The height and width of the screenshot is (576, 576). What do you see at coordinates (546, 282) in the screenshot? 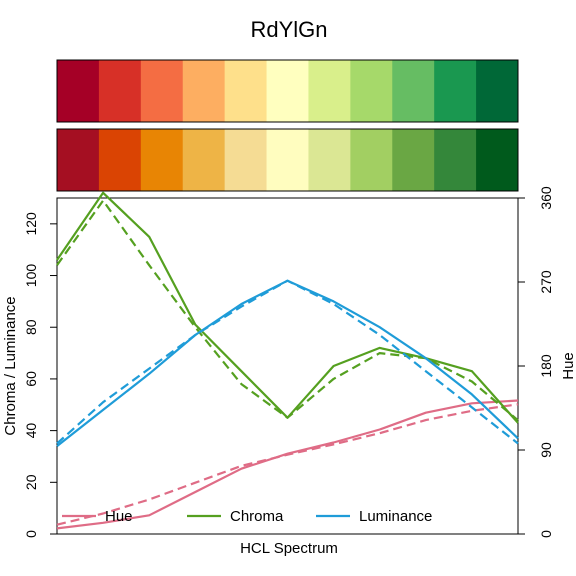
I see `y-tick-label-right: 270` at bounding box center [546, 282].